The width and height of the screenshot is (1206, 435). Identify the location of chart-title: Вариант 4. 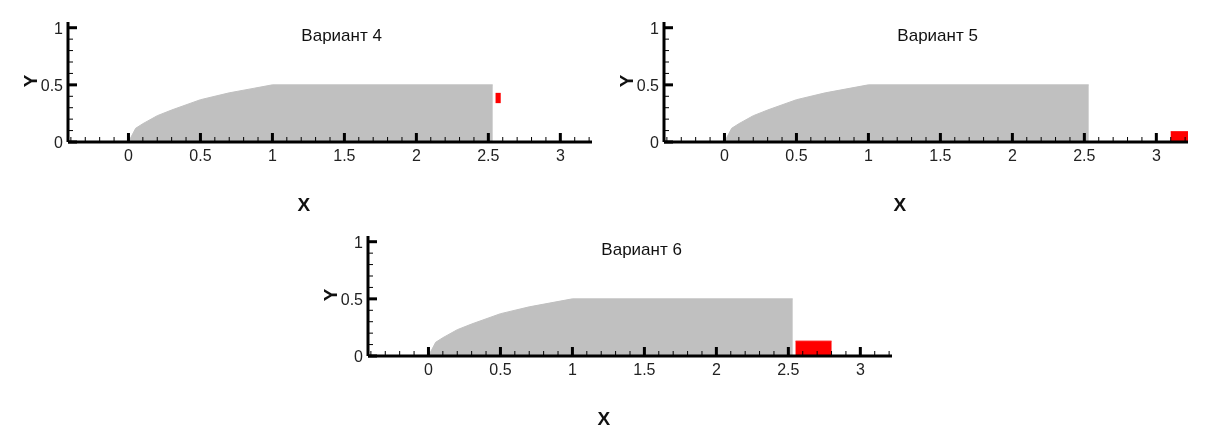
(341, 36).